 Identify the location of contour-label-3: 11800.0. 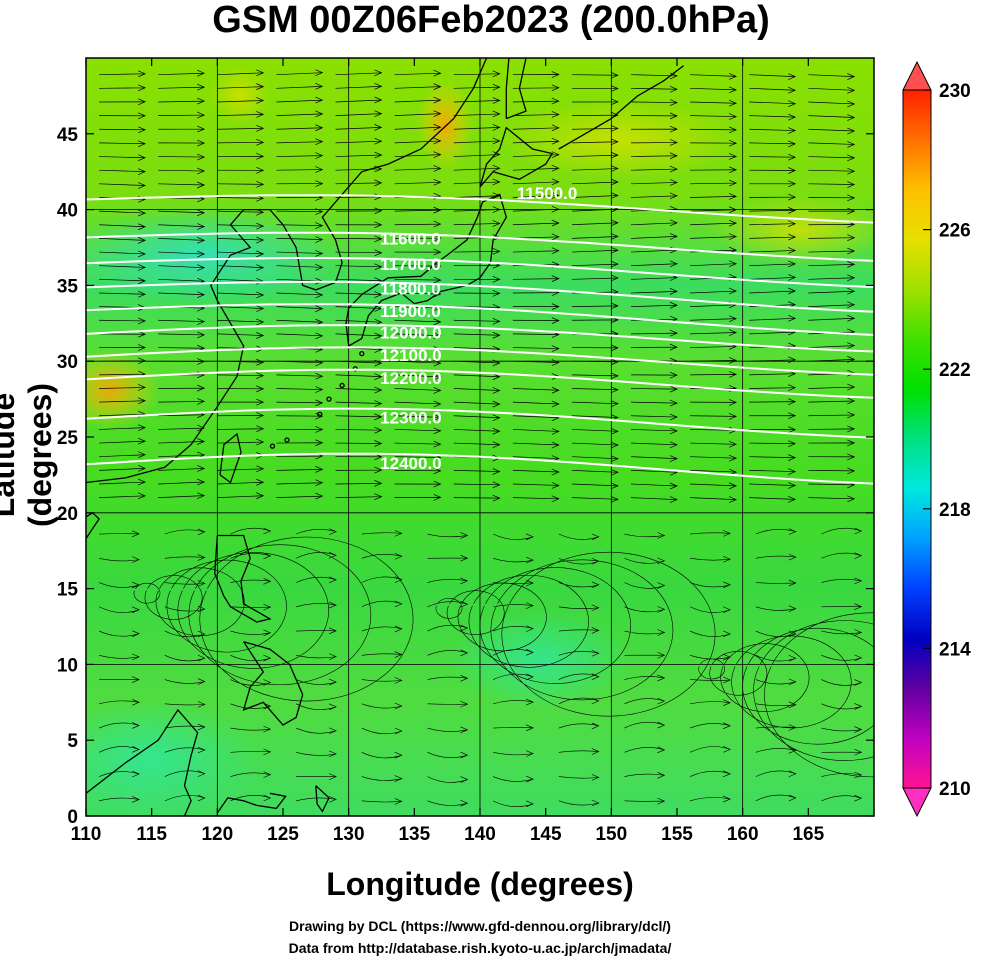
(410, 288).